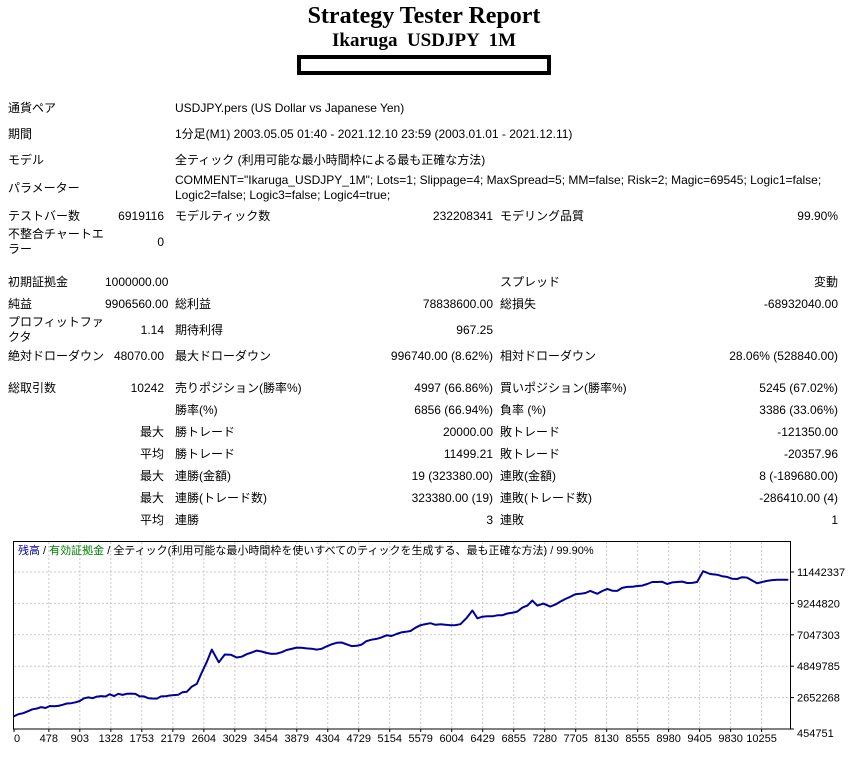  I want to click on legend-equity: 有効証拠金, so click(76, 550).